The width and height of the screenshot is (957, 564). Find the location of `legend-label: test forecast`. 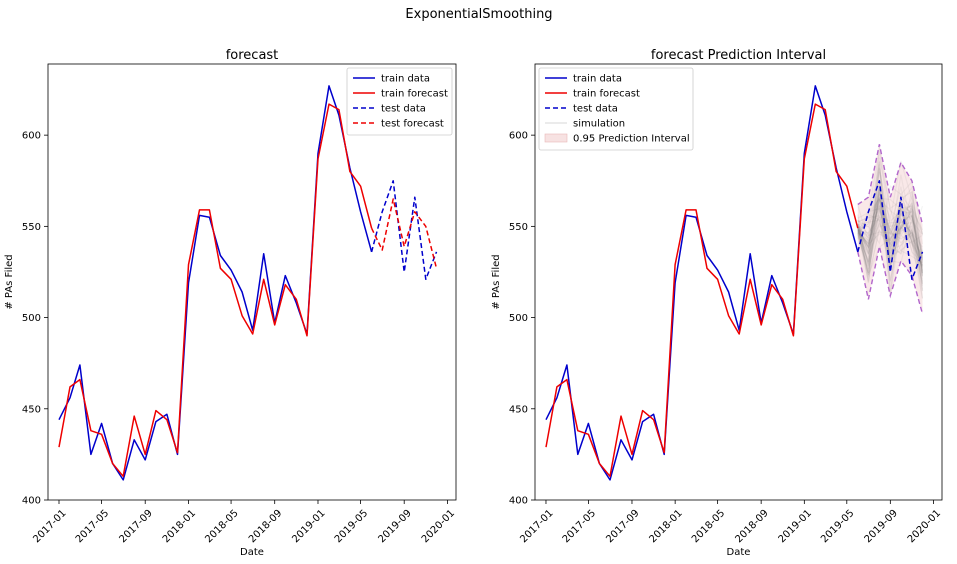

legend-label: test forecast is located at coordinates (412, 124).